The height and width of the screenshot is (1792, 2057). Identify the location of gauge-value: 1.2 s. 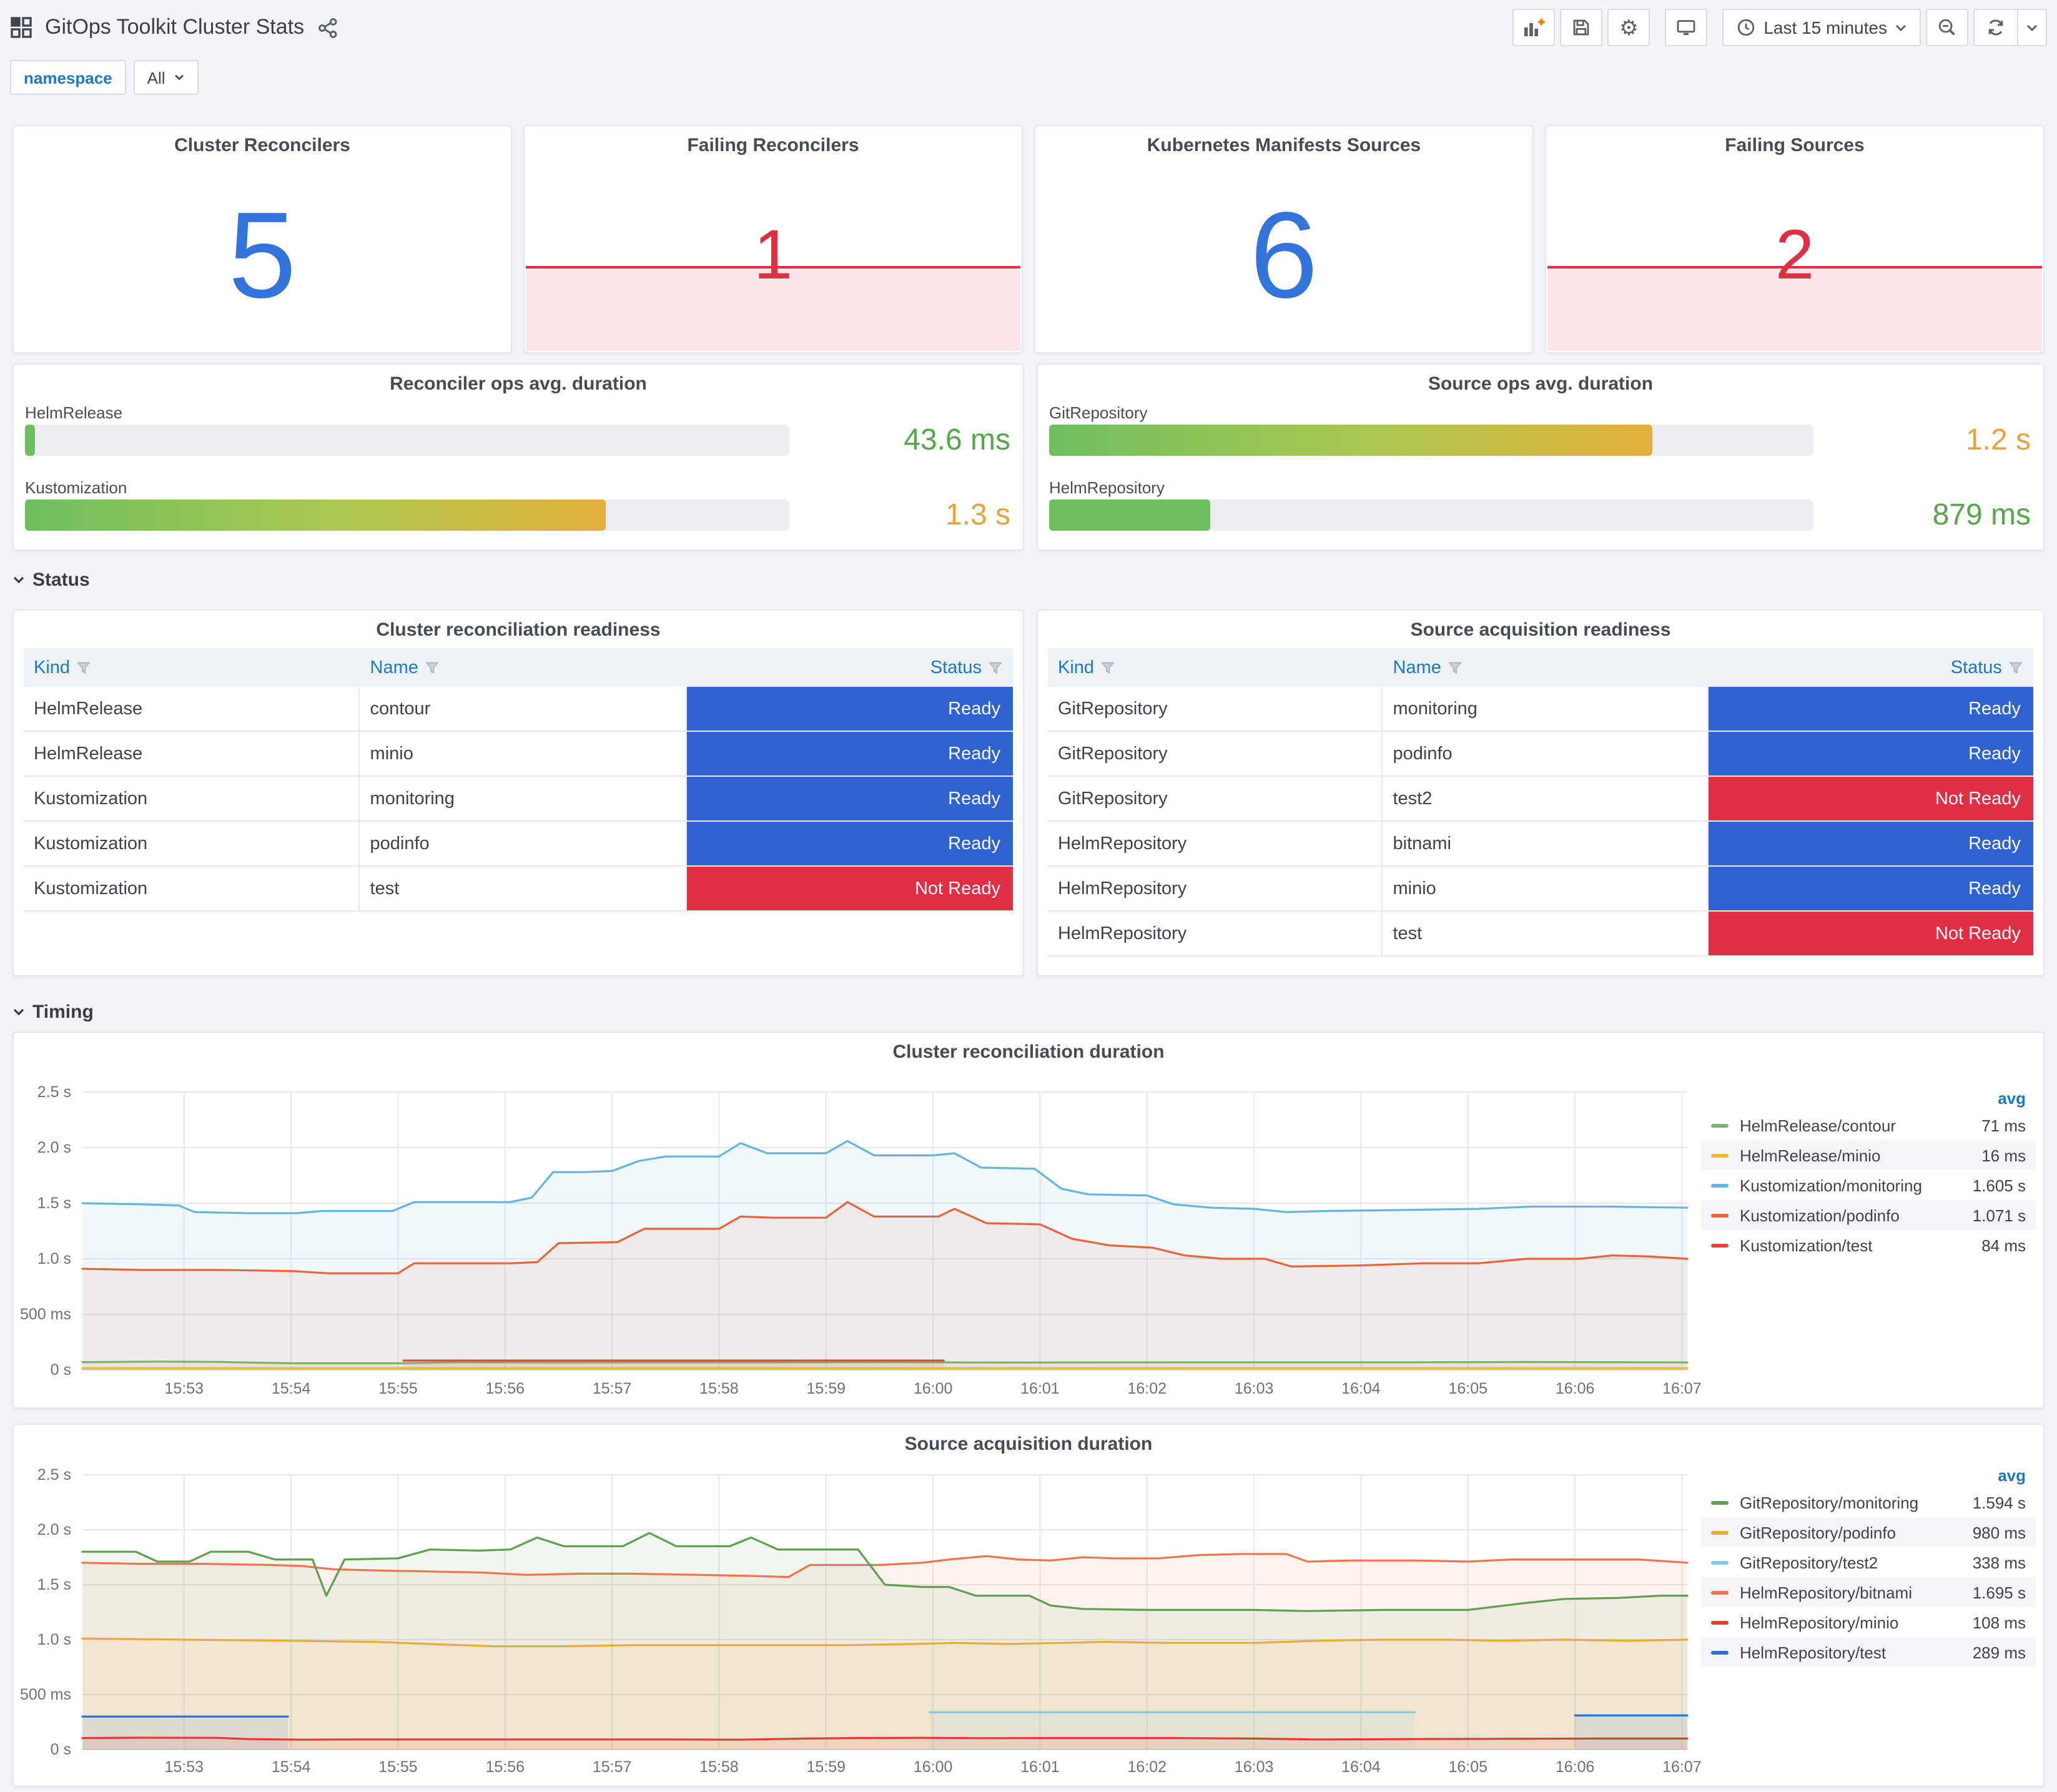
(1998, 439).